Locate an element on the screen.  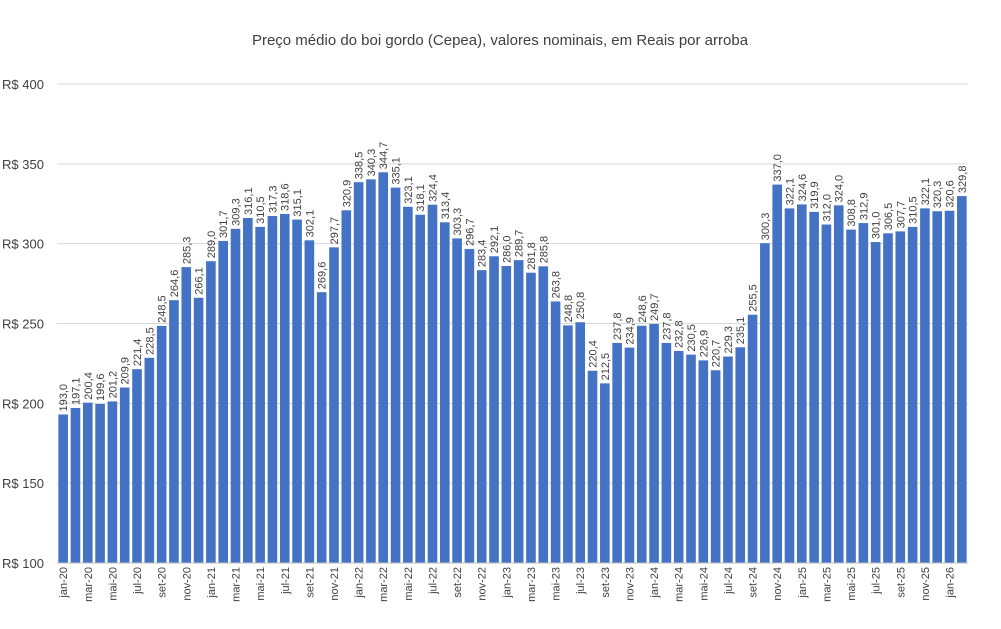
y-tick-label: R$ 200 is located at coordinates (23, 403).